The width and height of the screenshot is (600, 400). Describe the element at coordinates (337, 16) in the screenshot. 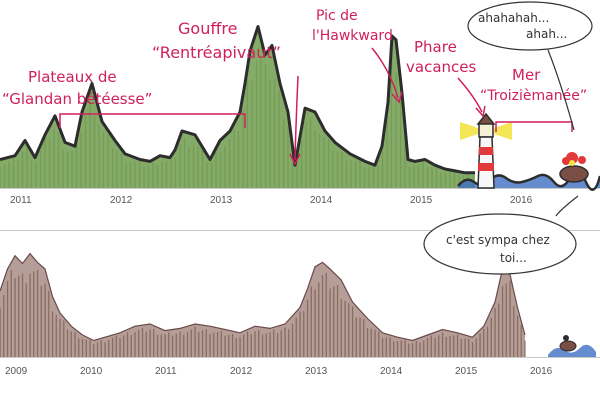

I see `annotation-pic-line1: Pic de` at that location.